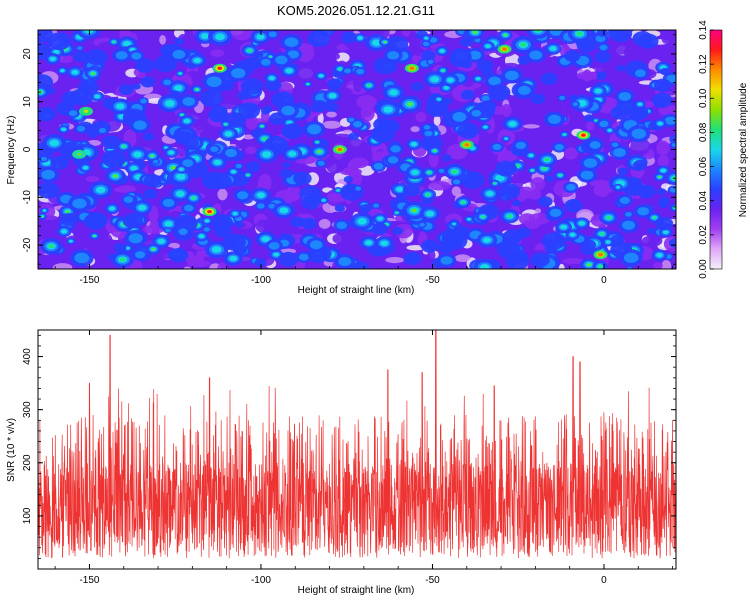 The height and width of the screenshot is (600, 750). I want to click on colorbar-tick-label: 0.02, so click(703, 235).